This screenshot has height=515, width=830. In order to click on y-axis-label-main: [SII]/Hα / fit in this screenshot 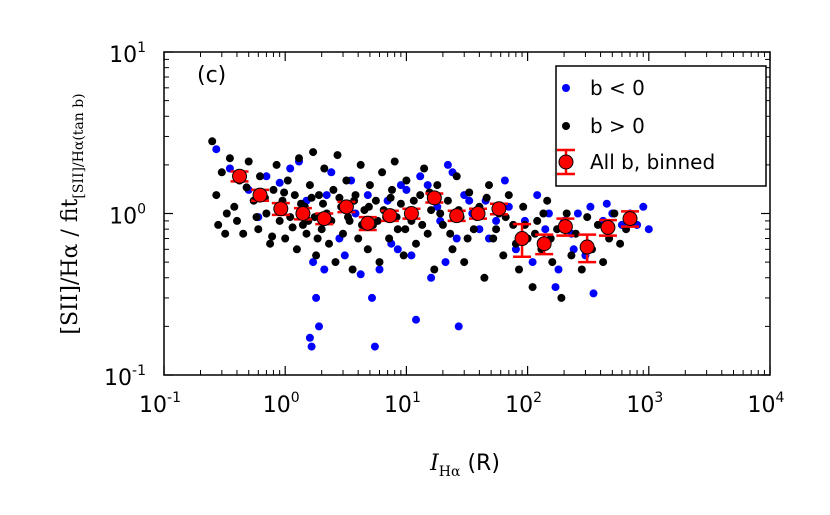, I will do `click(70, 266)`.